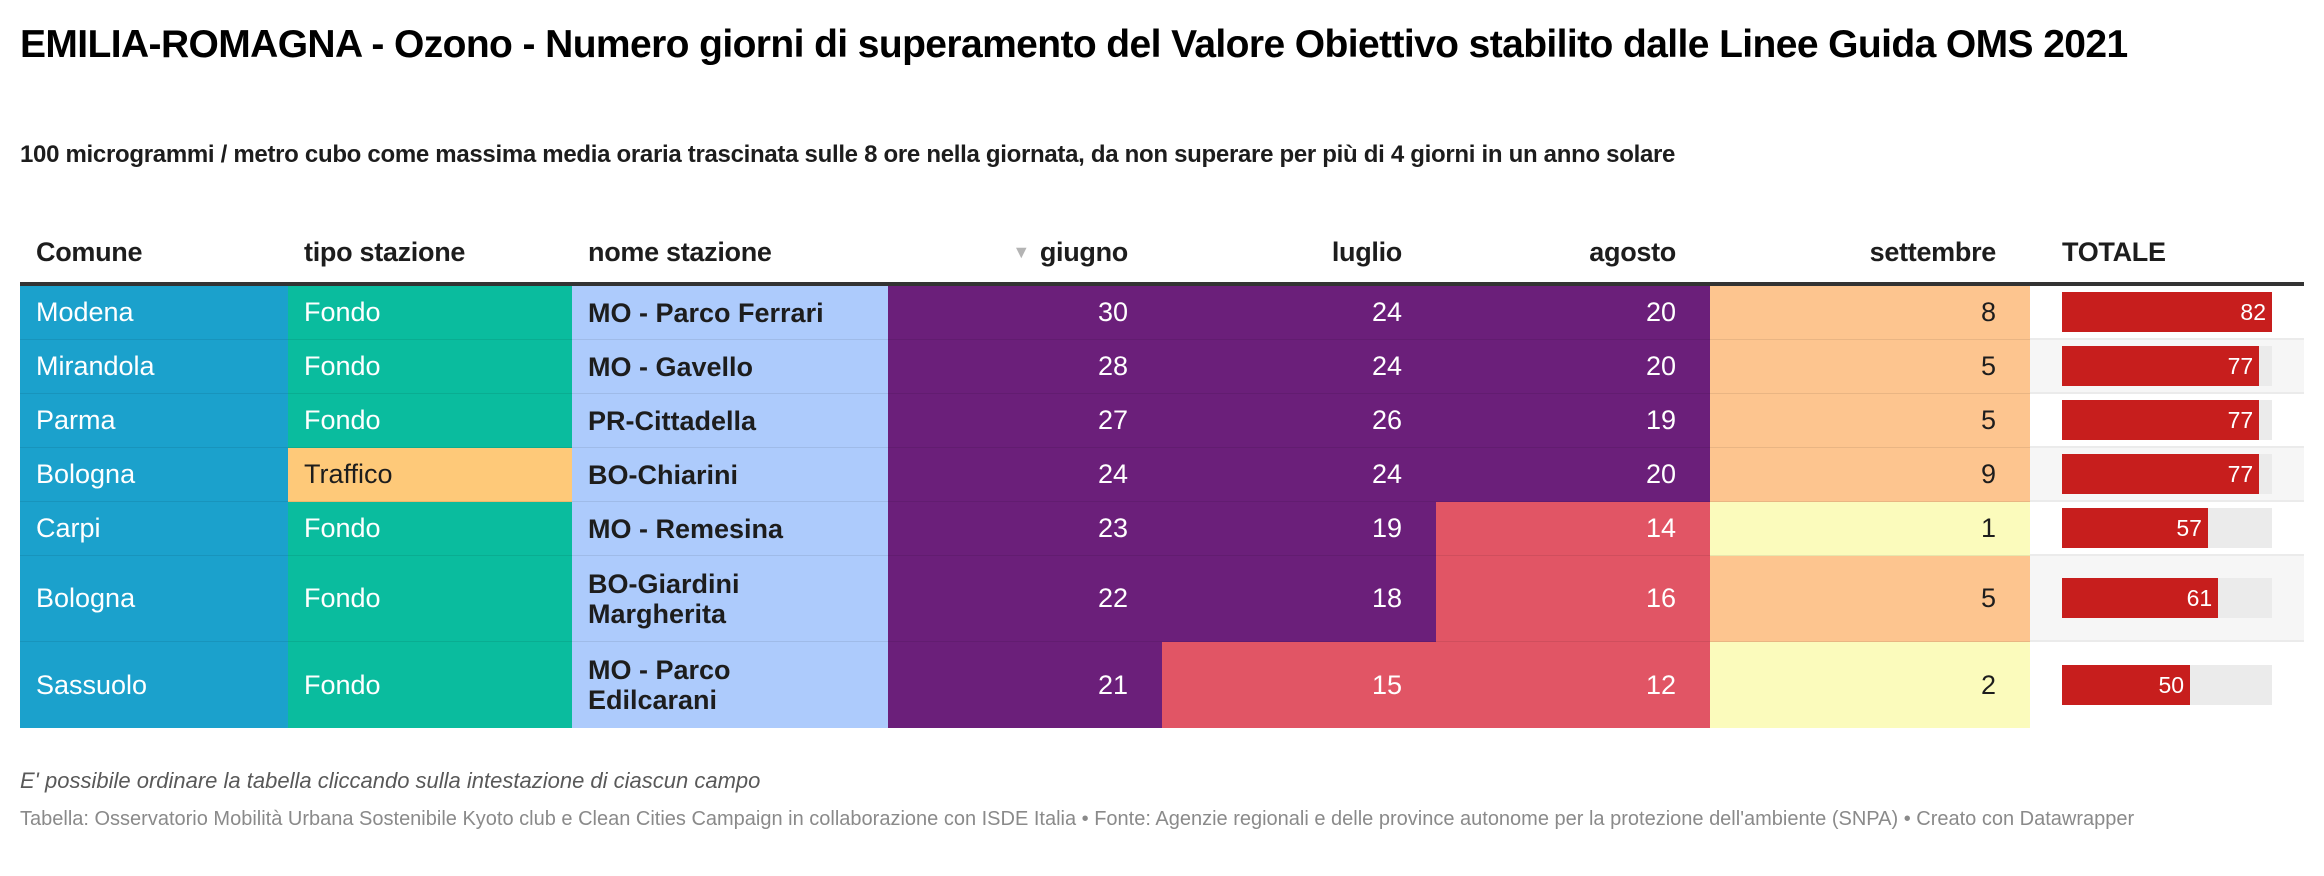 The height and width of the screenshot is (876, 2324). Describe the element at coordinates (1021, 251) in the screenshot. I see `sort-descending-icon: ▼` at that location.